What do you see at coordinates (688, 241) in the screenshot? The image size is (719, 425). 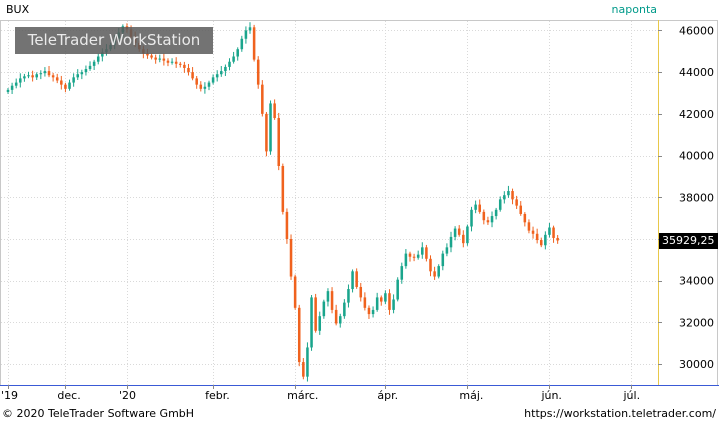 I see `last-price-badge: 35929,25` at bounding box center [688, 241].